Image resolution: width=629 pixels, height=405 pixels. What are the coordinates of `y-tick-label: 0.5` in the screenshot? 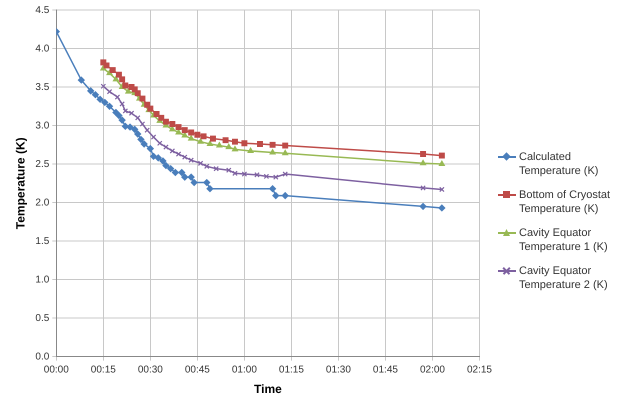 It's located at (42, 318).